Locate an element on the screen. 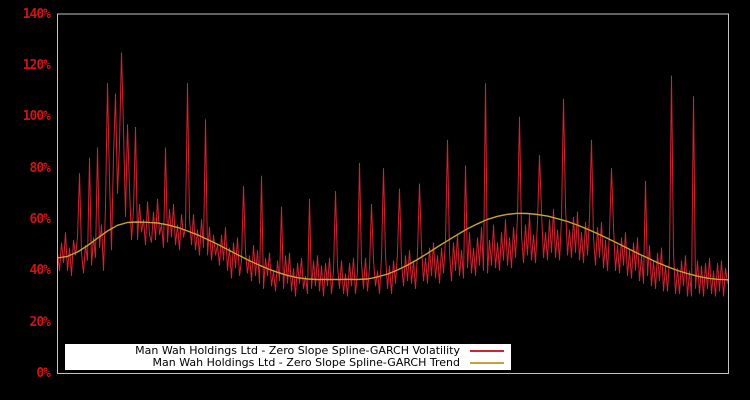 The height and width of the screenshot is (400, 750). y-axis-tick-label: 20% is located at coordinates (40, 322).